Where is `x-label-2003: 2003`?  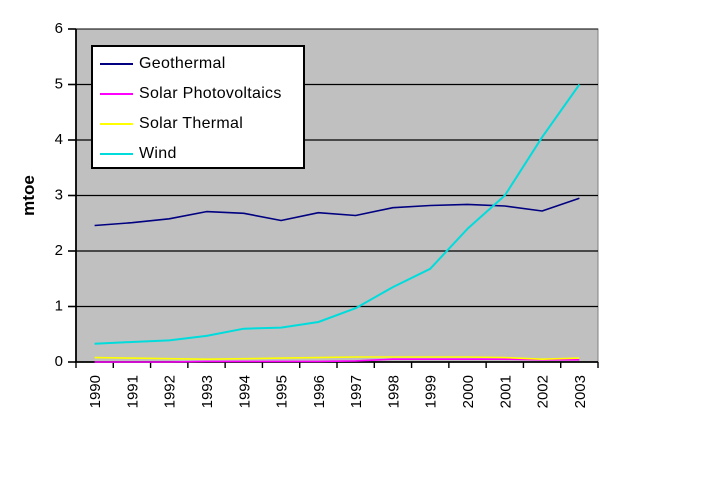
x-label-2003: 2003 is located at coordinates (580, 391).